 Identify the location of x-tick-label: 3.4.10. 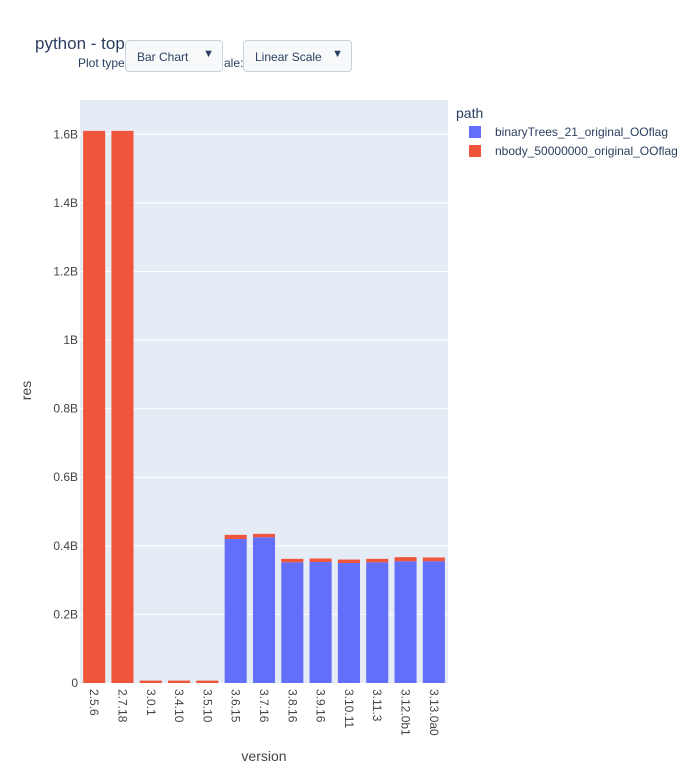
(179, 706).